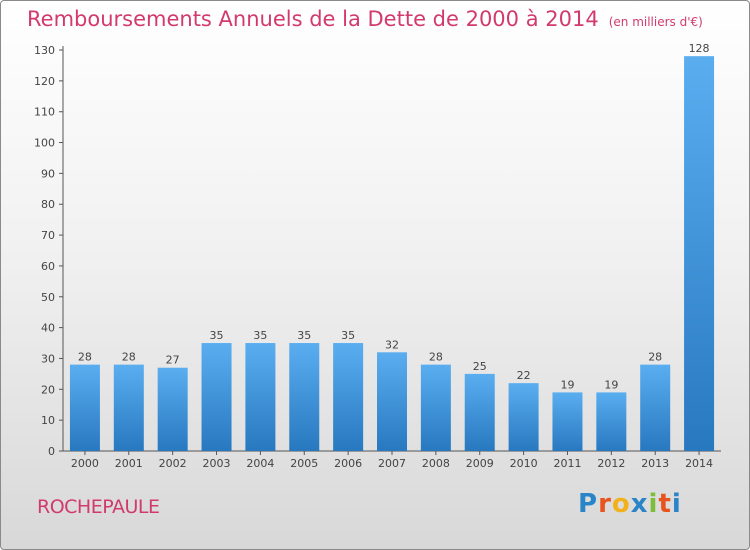 This screenshot has width=750, height=550. I want to click on x-tick-label: 2004, so click(260, 463).